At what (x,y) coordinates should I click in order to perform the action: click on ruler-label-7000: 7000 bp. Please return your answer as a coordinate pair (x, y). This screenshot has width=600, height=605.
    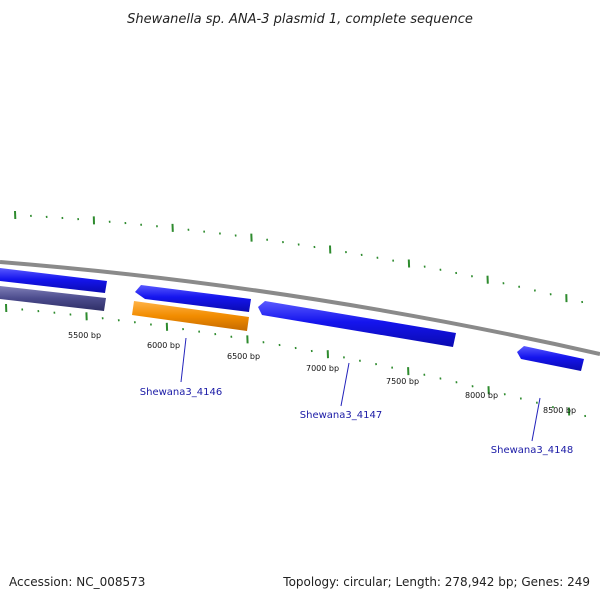
    Looking at the image, I should click on (322, 368).